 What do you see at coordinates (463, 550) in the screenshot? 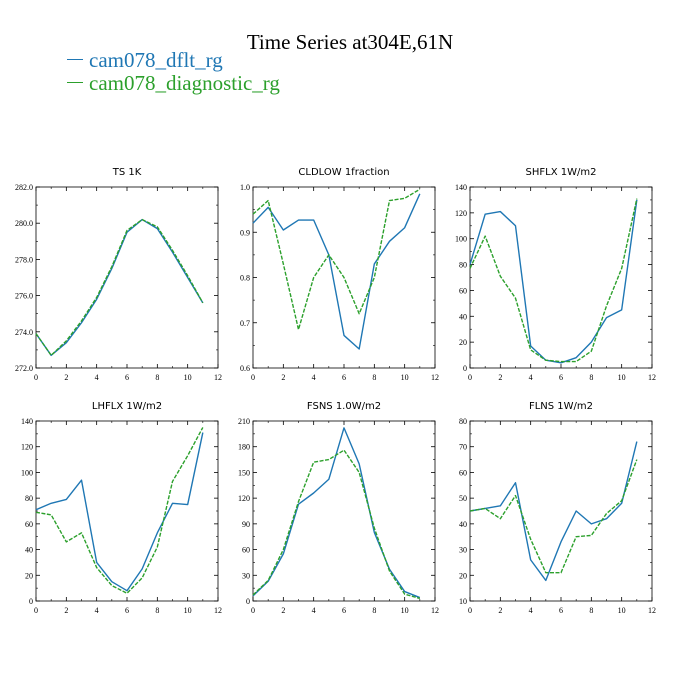
I see `y-tick-label: 30` at bounding box center [463, 550].